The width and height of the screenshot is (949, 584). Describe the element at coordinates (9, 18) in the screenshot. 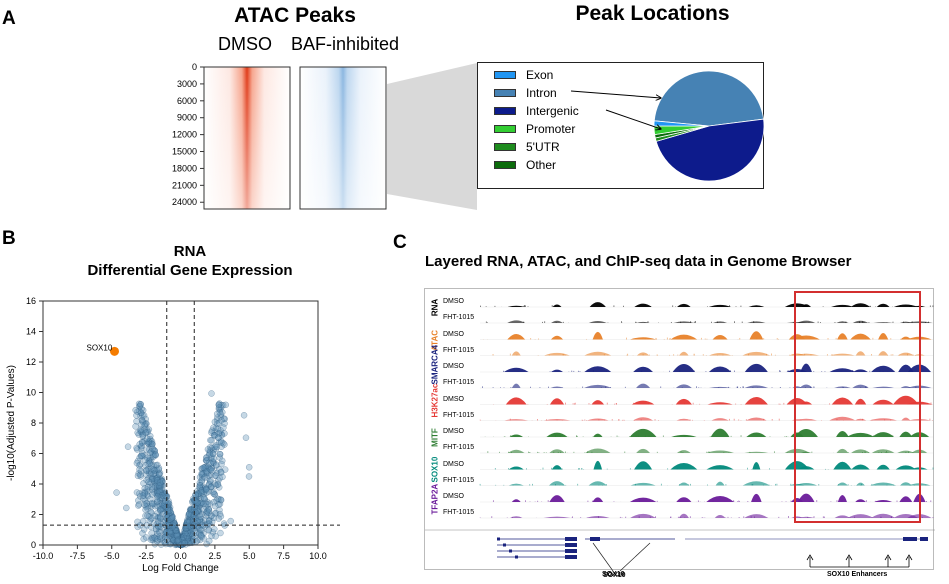

I see `panel-a-letter: A` at that location.